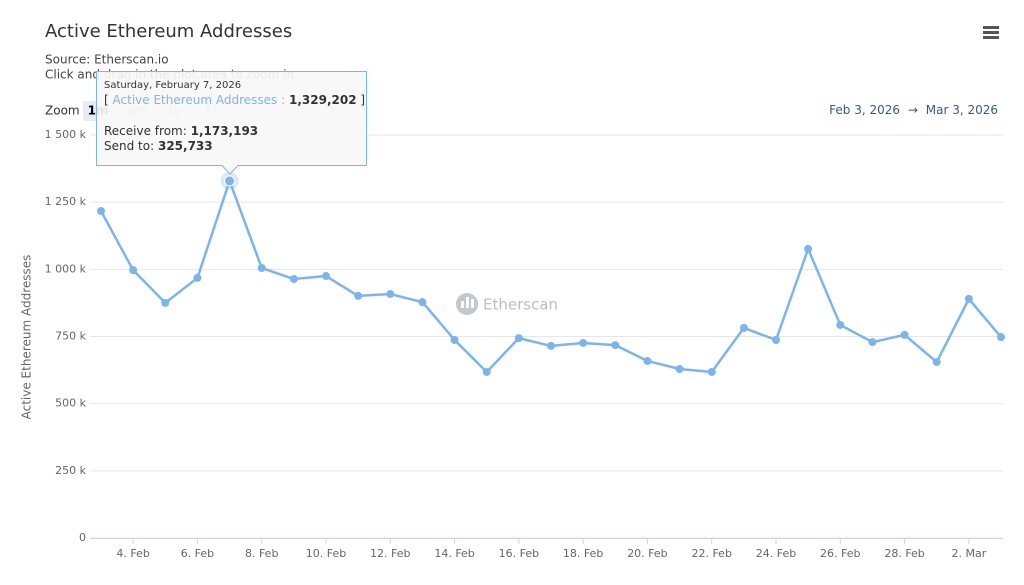 The width and height of the screenshot is (1024, 585). I want to click on x-tick-label: 2. Mar, so click(968, 553).